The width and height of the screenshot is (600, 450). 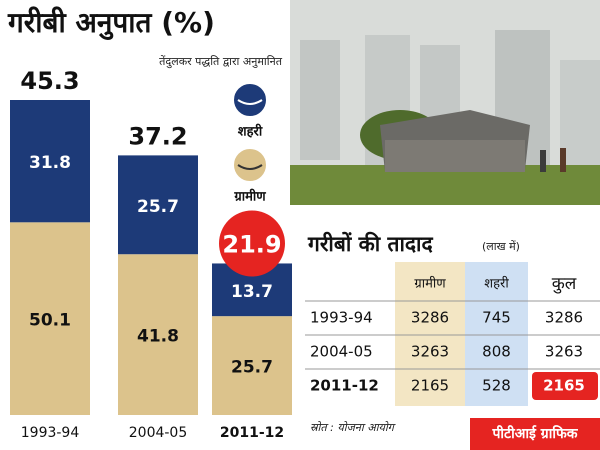 What do you see at coordinates (341, 352) in the screenshot?
I see `row-label: 2004-05` at bounding box center [341, 352].